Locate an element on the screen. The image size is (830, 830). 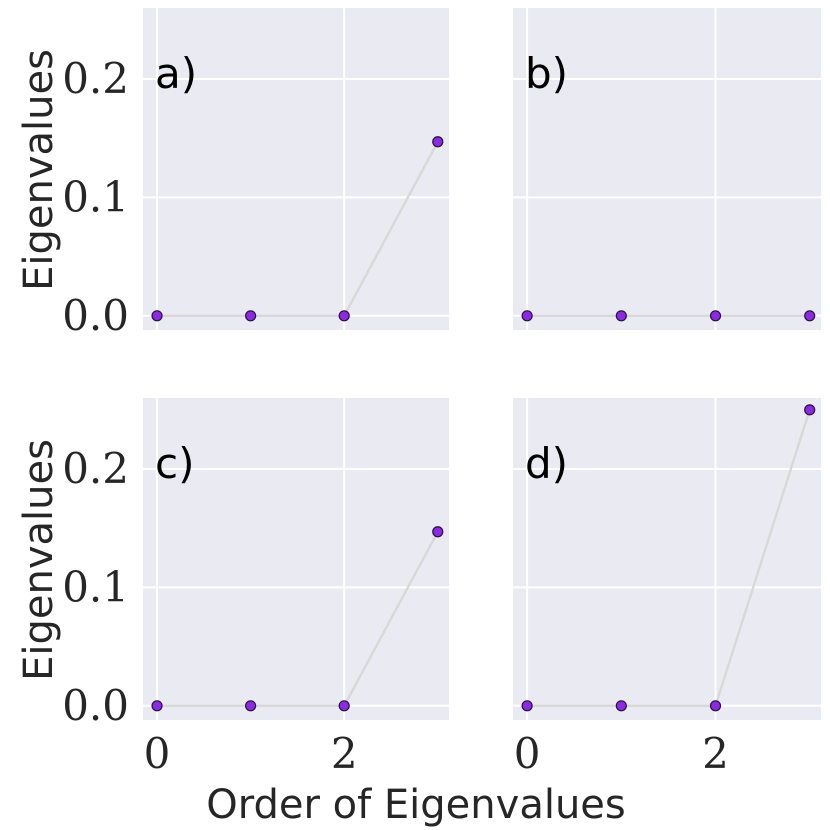
y-axis-label-top: Eigenvalues is located at coordinates (39, 170).